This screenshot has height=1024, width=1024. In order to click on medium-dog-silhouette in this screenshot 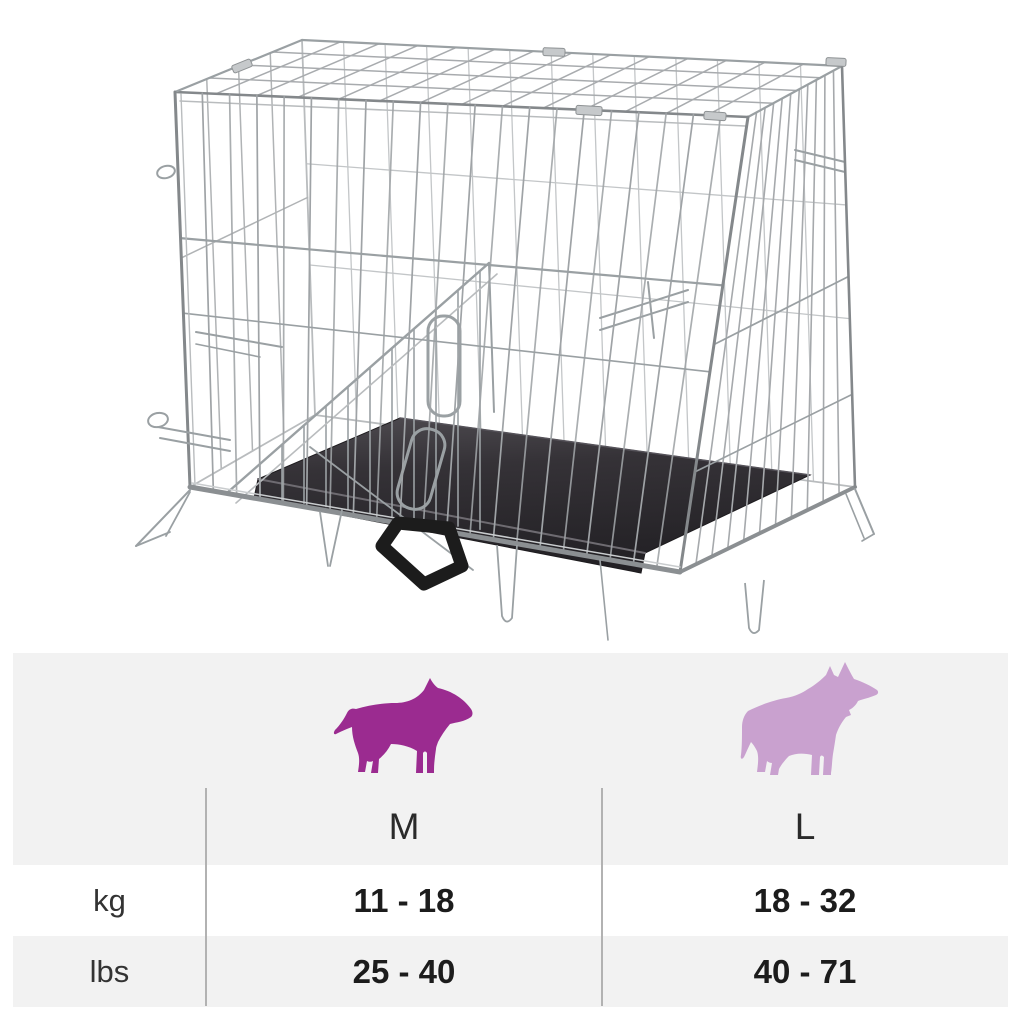, I will do `click(403, 725)`.